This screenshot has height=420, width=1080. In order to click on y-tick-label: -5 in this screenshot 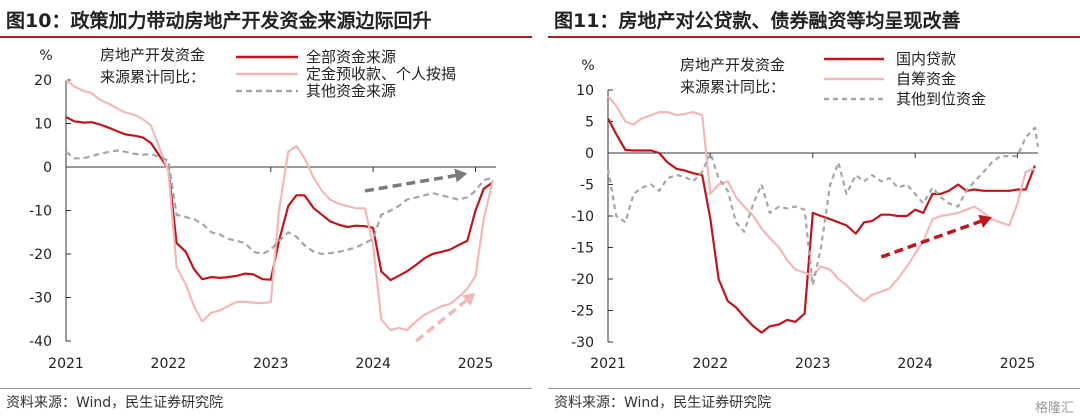, I will do `click(587, 186)`.